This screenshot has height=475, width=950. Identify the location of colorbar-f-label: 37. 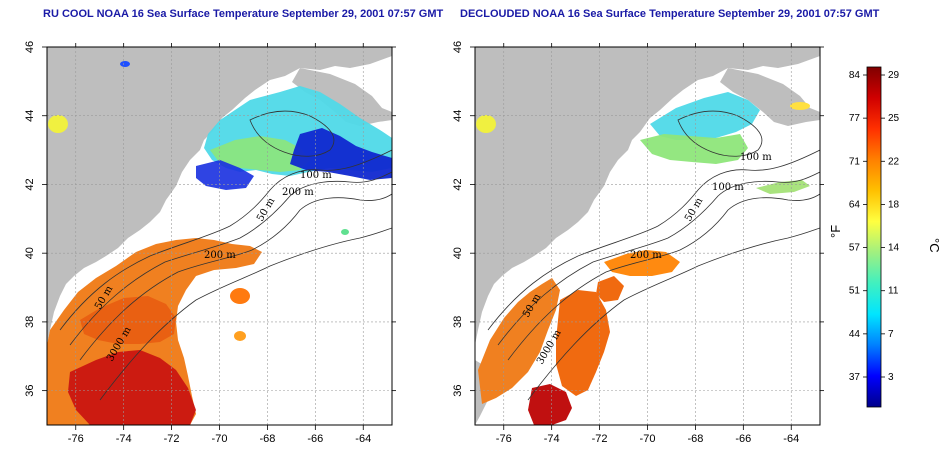
(855, 377).